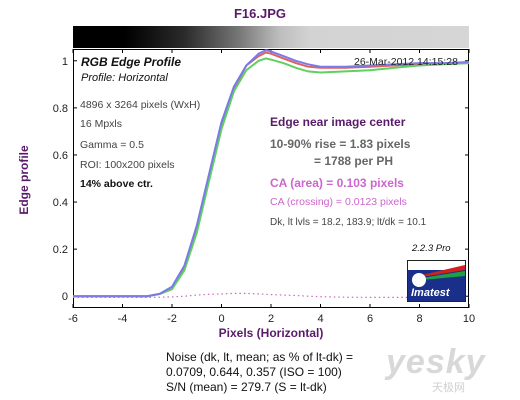 This screenshot has height=400, width=520. I want to click on y-tick-label: 0.6, so click(60, 156).